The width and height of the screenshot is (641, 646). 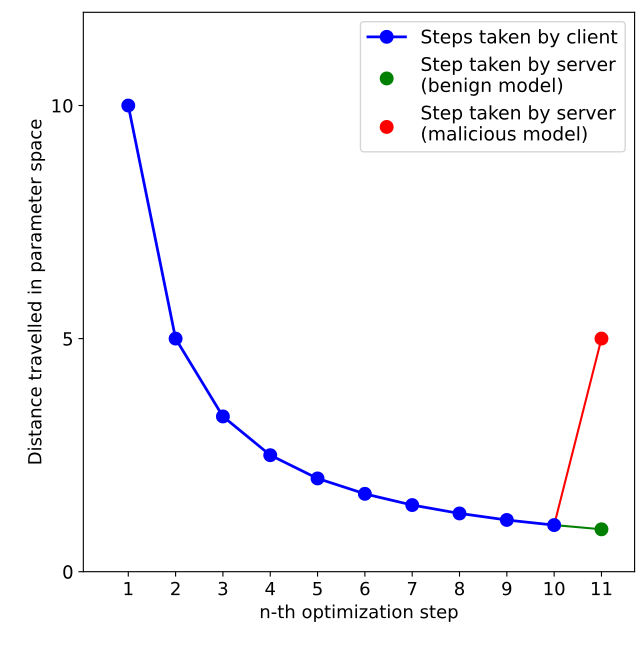 What do you see at coordinates (317, 589) in the screenshot?
I see `x-tick-label: 5` at bounding box center [317, 589].